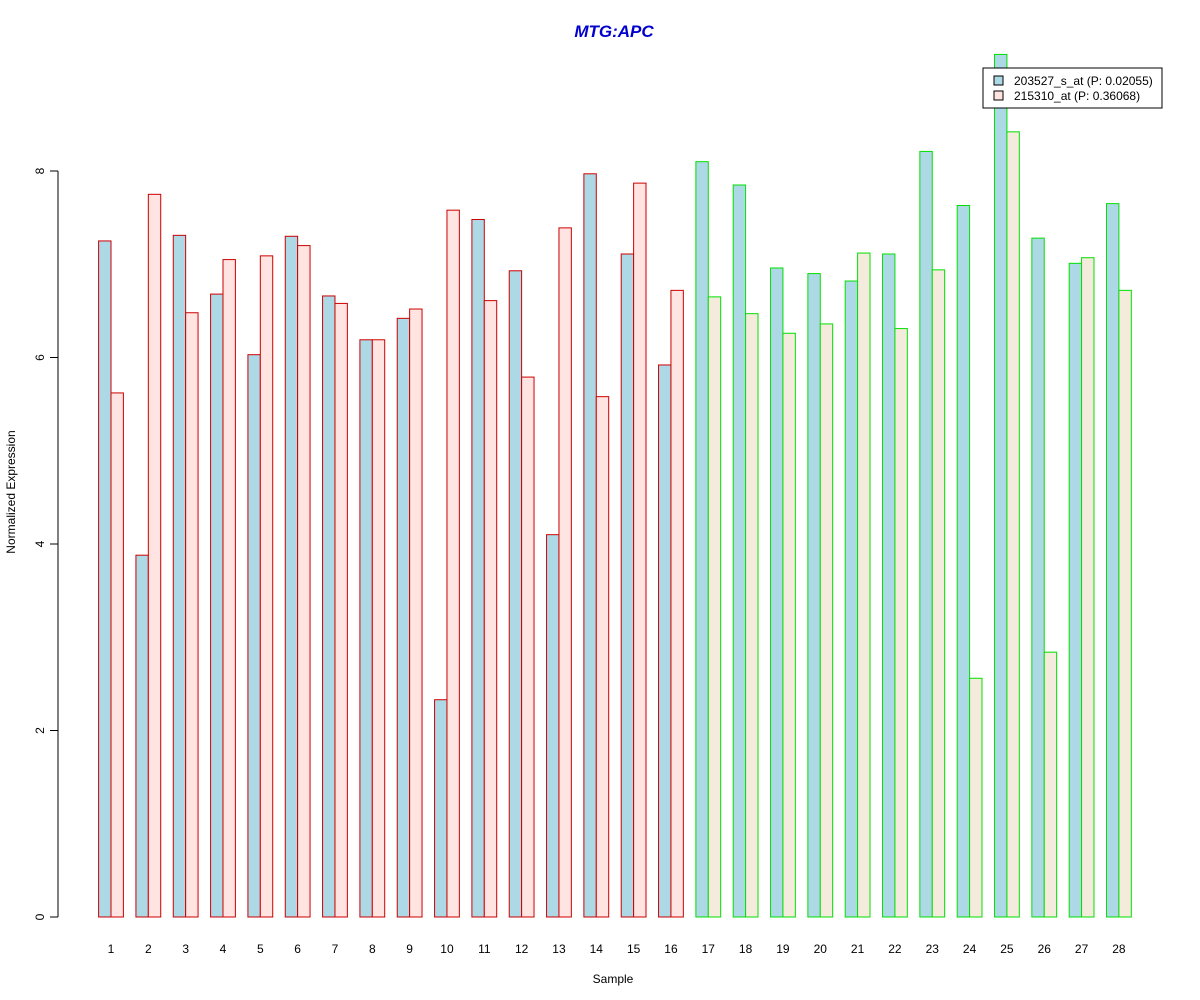 The width and height of the screenshot is (1200, 1000). Describe the element at coordinates (746, 949) in the screenshot. I see `x-tick-label-18: 18` at that location.